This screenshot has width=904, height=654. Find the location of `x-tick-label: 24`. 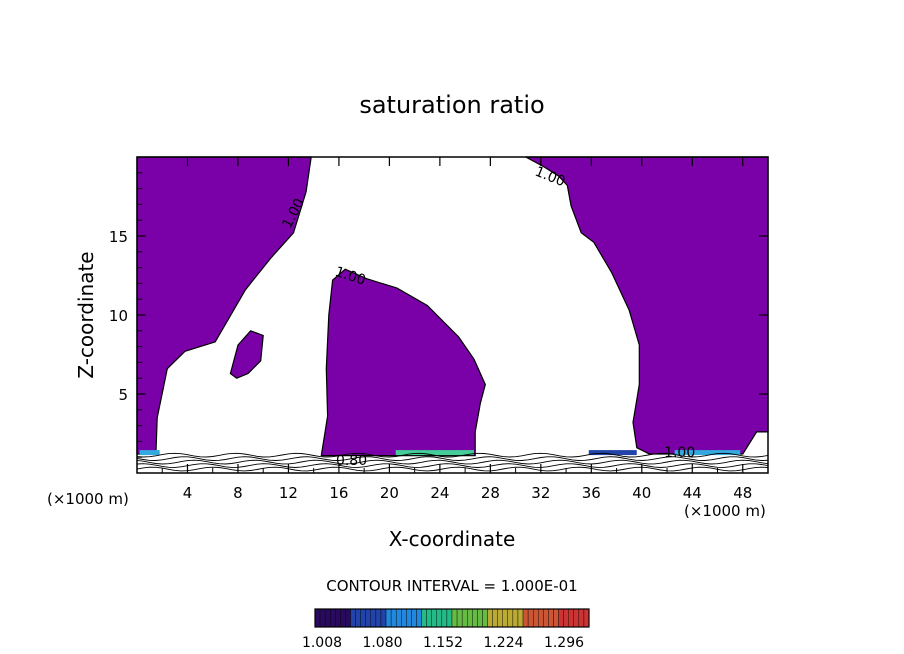

x-tick-label: 24 is located at coordinates (439, 493).